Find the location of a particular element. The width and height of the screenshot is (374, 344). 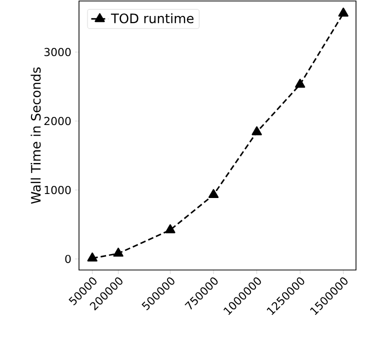

y-tick-label: 3000 is located at coordinates (57, 52).